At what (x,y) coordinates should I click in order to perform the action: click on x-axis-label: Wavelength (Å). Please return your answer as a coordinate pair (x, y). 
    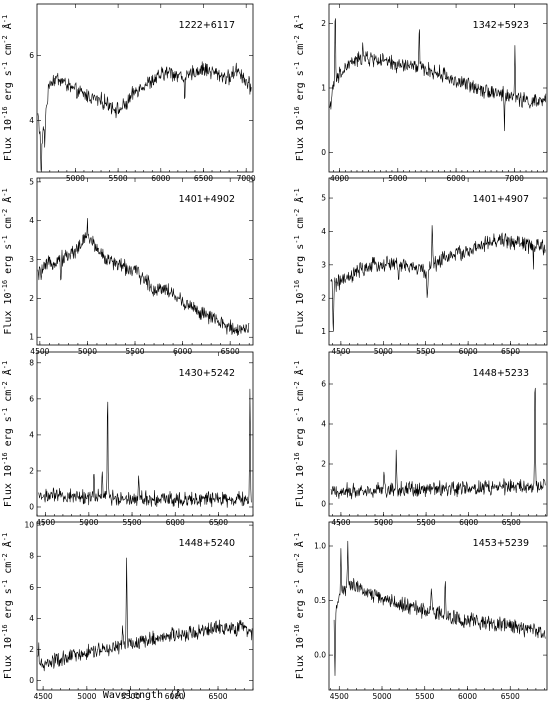
    Looking at the image, I should click on (145, 694).